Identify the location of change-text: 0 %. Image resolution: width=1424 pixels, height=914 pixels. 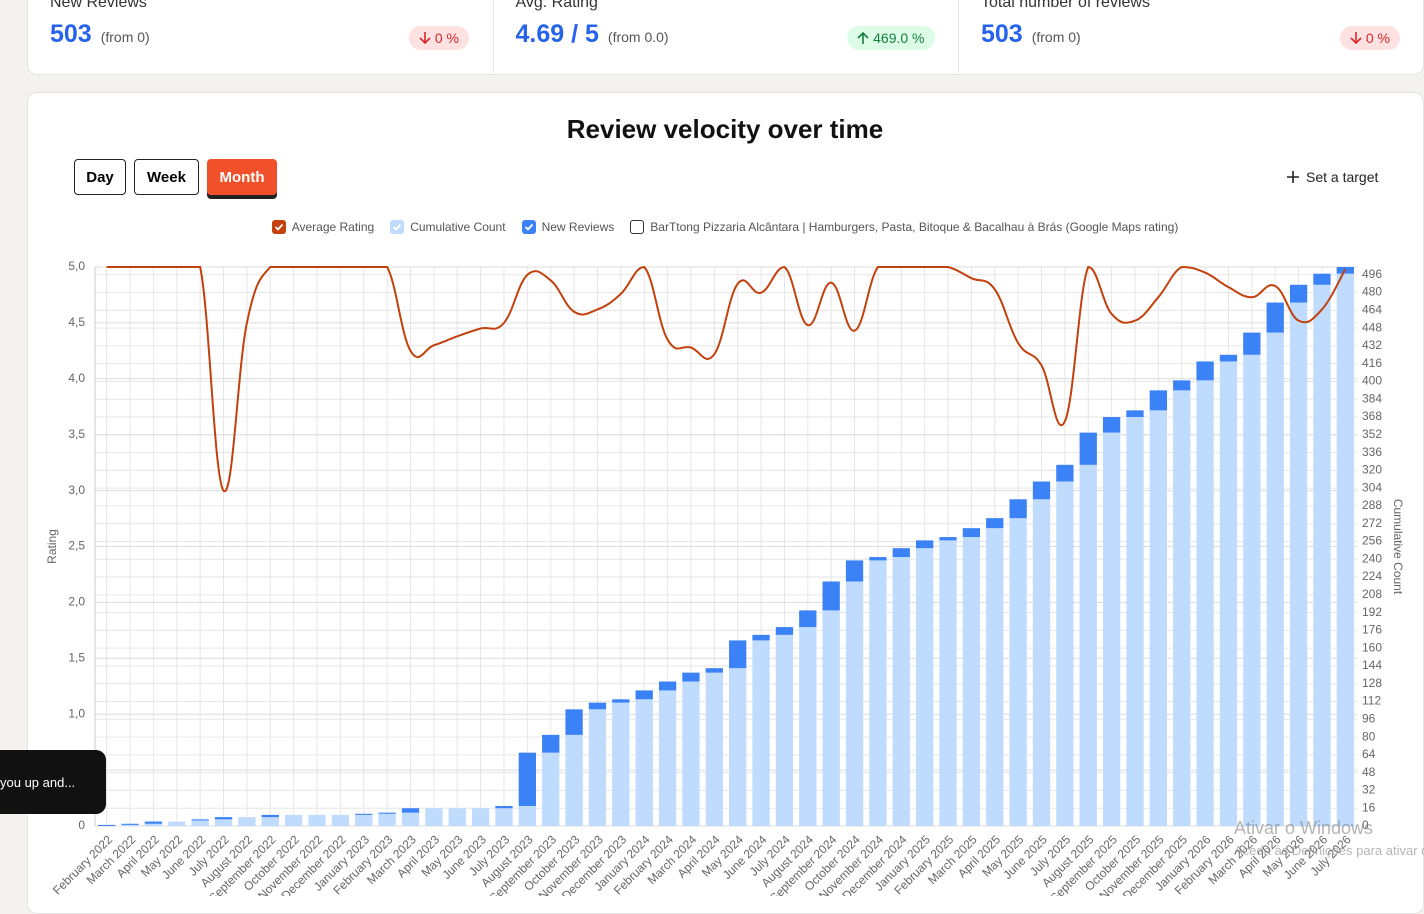
(1377, 38).